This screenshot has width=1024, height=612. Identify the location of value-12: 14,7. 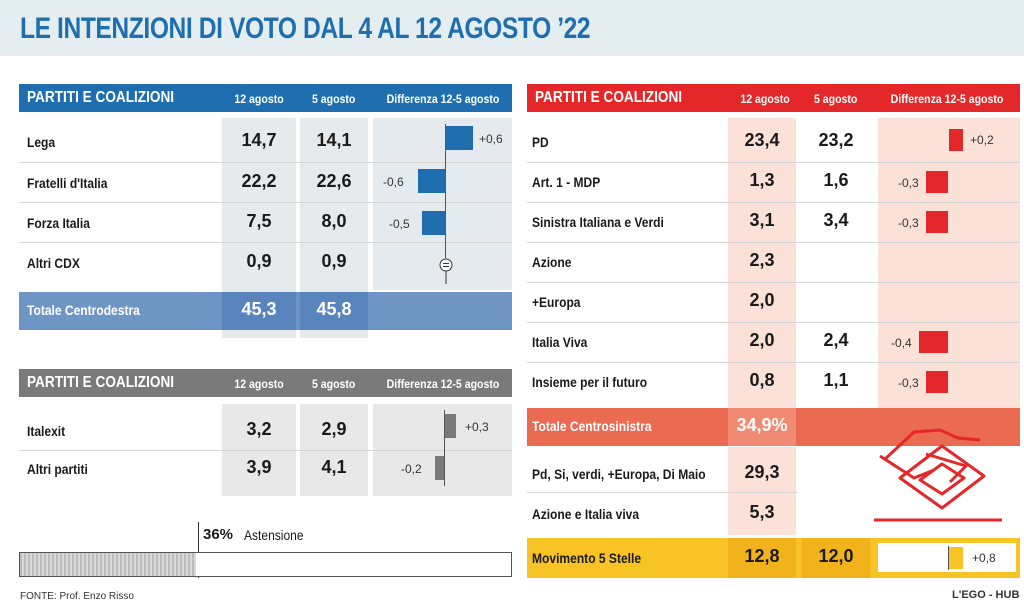
(259, 140).